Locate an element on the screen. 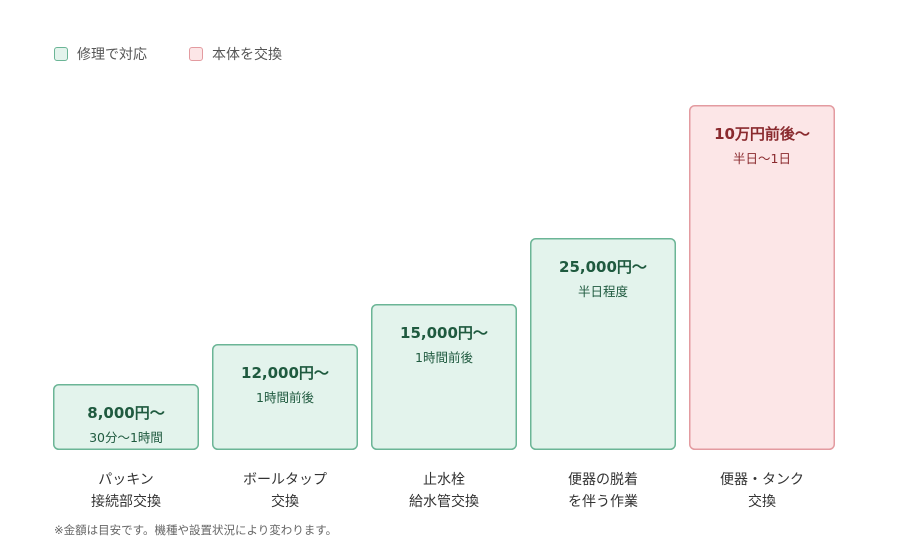  legend-label-replace: 本体を交換 is located at coordinates (247, 55).